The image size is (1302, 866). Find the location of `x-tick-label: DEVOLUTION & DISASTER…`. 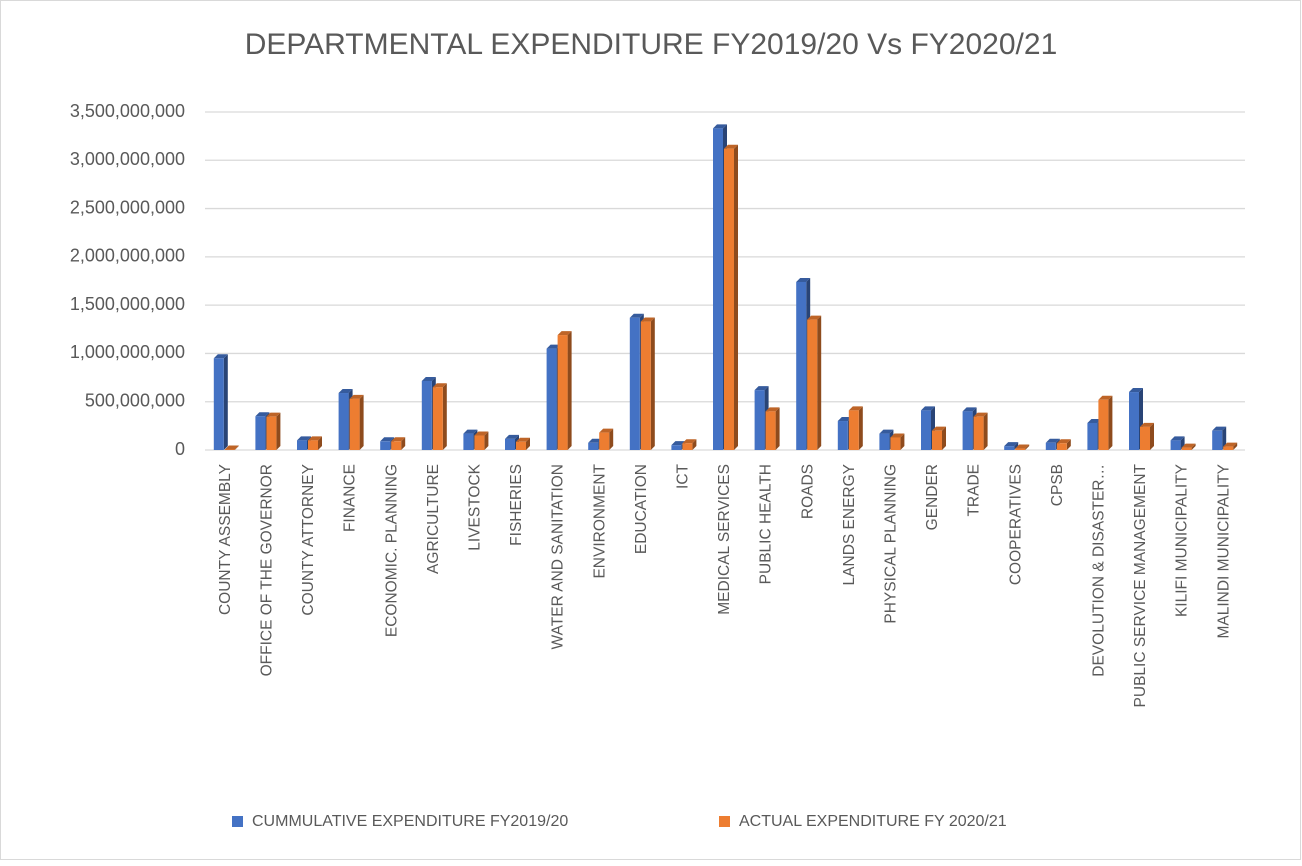

x-tick-label: DEVOLUTION & DISASTER… is located at coordinates (1098, 570).